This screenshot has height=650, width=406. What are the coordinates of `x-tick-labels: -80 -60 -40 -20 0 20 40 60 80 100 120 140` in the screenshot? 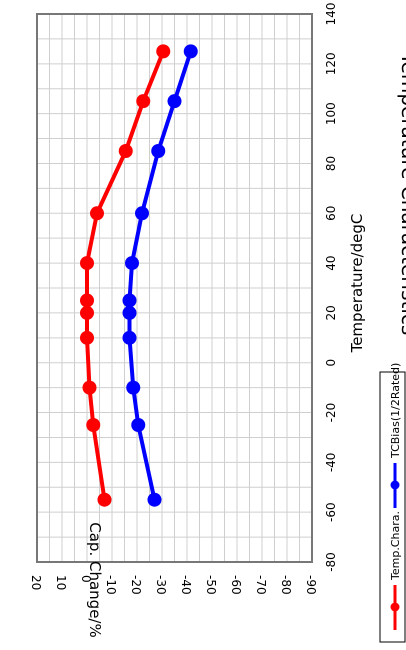 It's located at (331, 287).